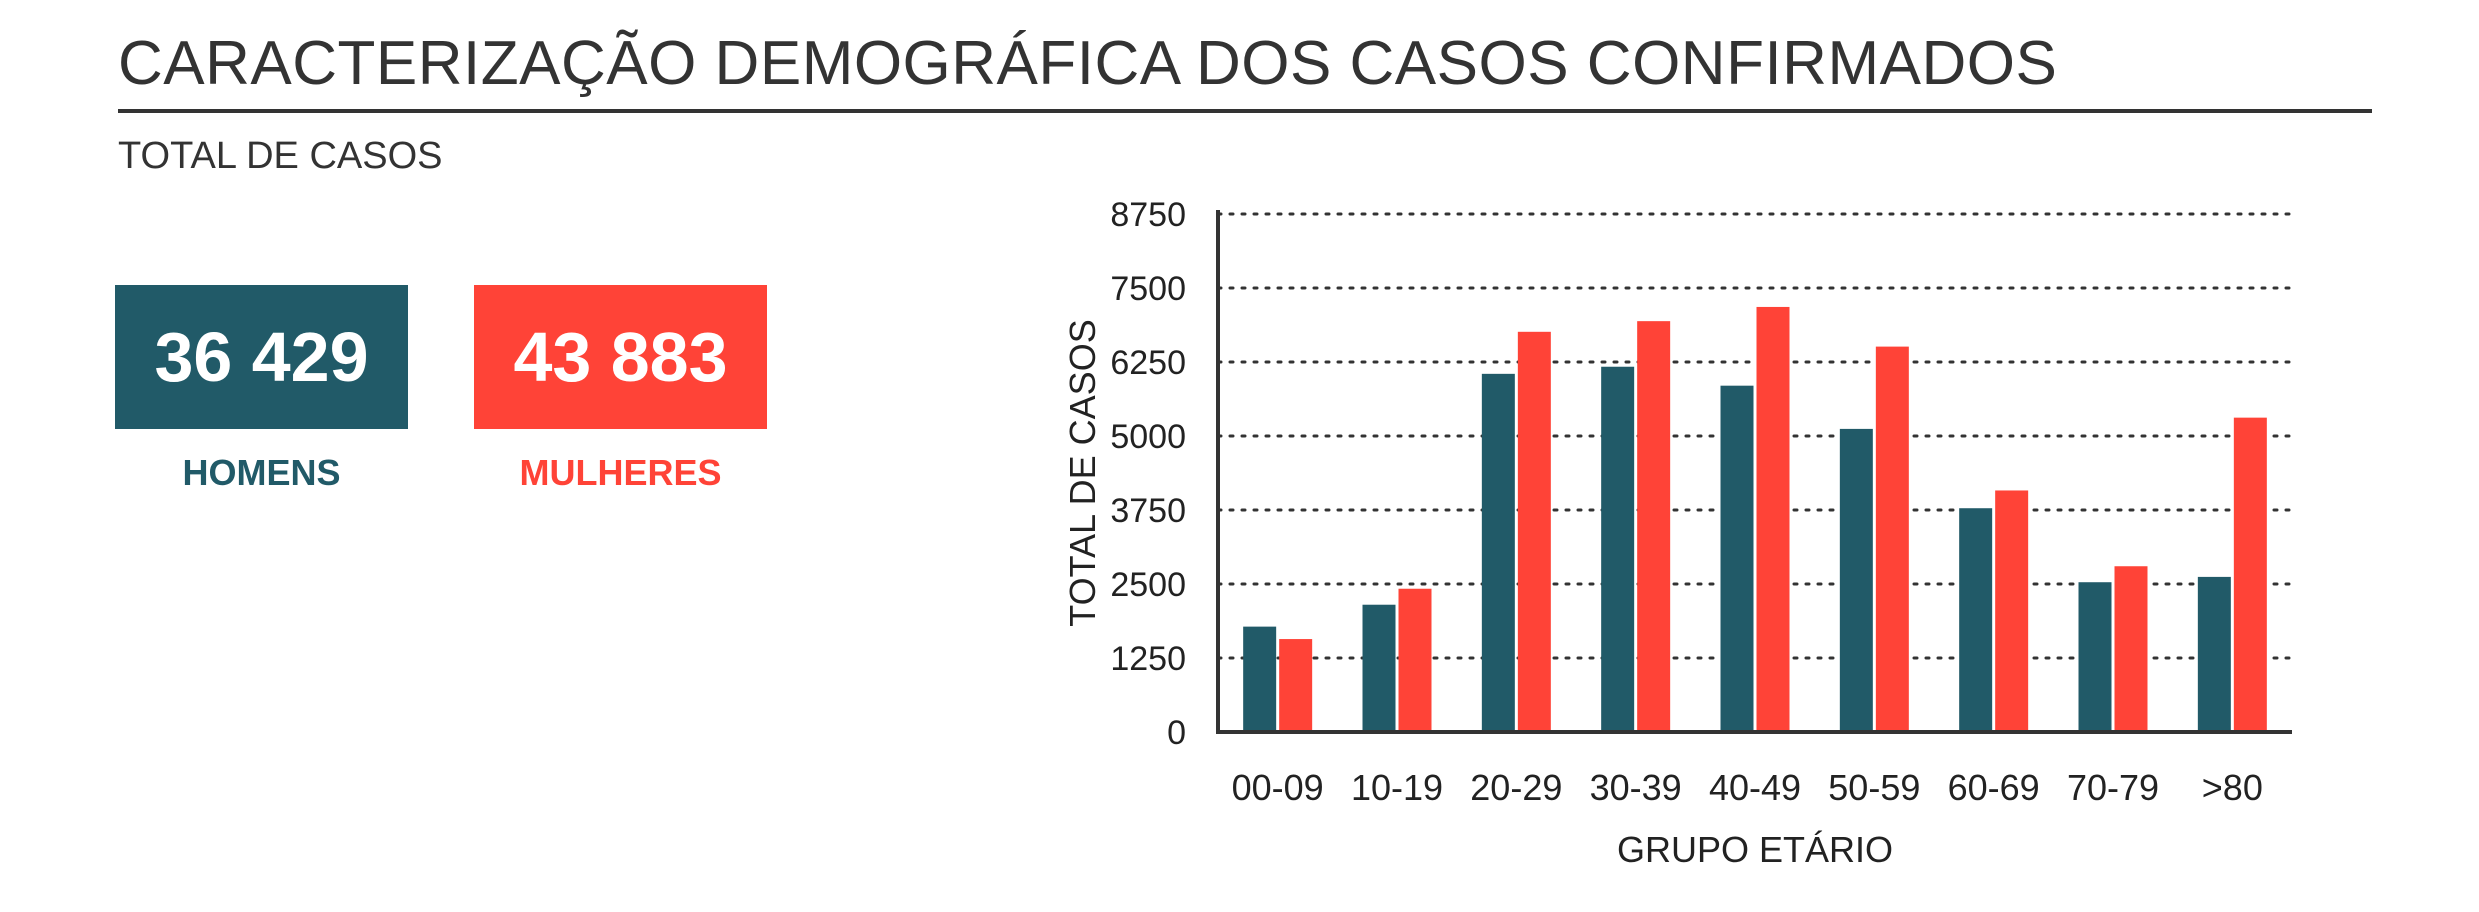  What do you see at coordinates (1994, 787) in the screenshot?
I see `x-tick-label: 60-69` at bounding box center [1994, 787].